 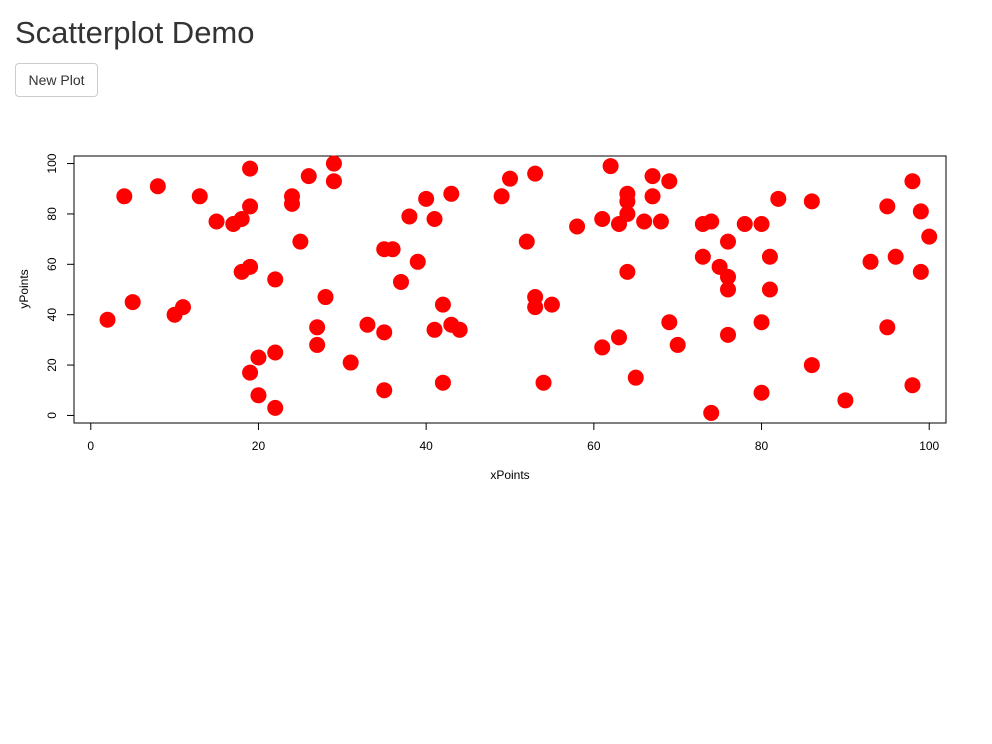 What do you see at coordinates (60, 286) in the screenshot?
I see `y-axis: 0 20 40 60 80 100` at bounding box center [60, 286].